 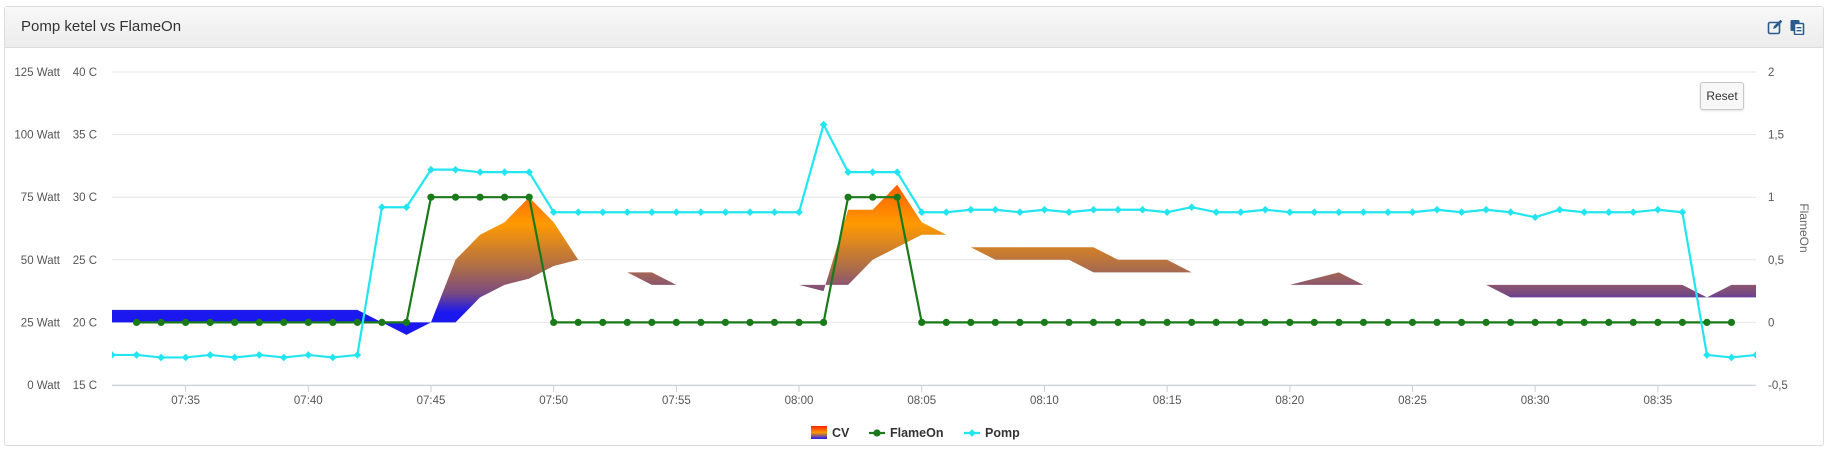 What do you see at coordinates (1776, 261) in the screenshot?
I see `y-tick-flameon: 0,5` at bounding box center [1776, 261].